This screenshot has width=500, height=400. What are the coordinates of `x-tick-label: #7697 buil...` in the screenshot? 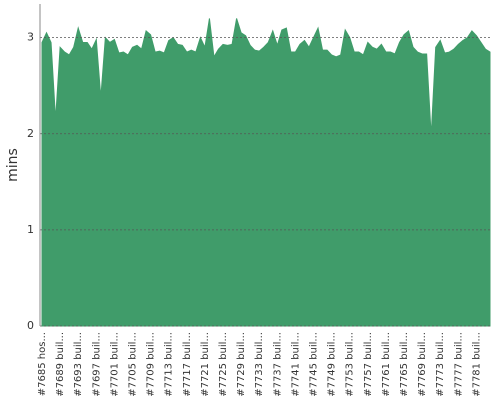 It's located at (96, 364).